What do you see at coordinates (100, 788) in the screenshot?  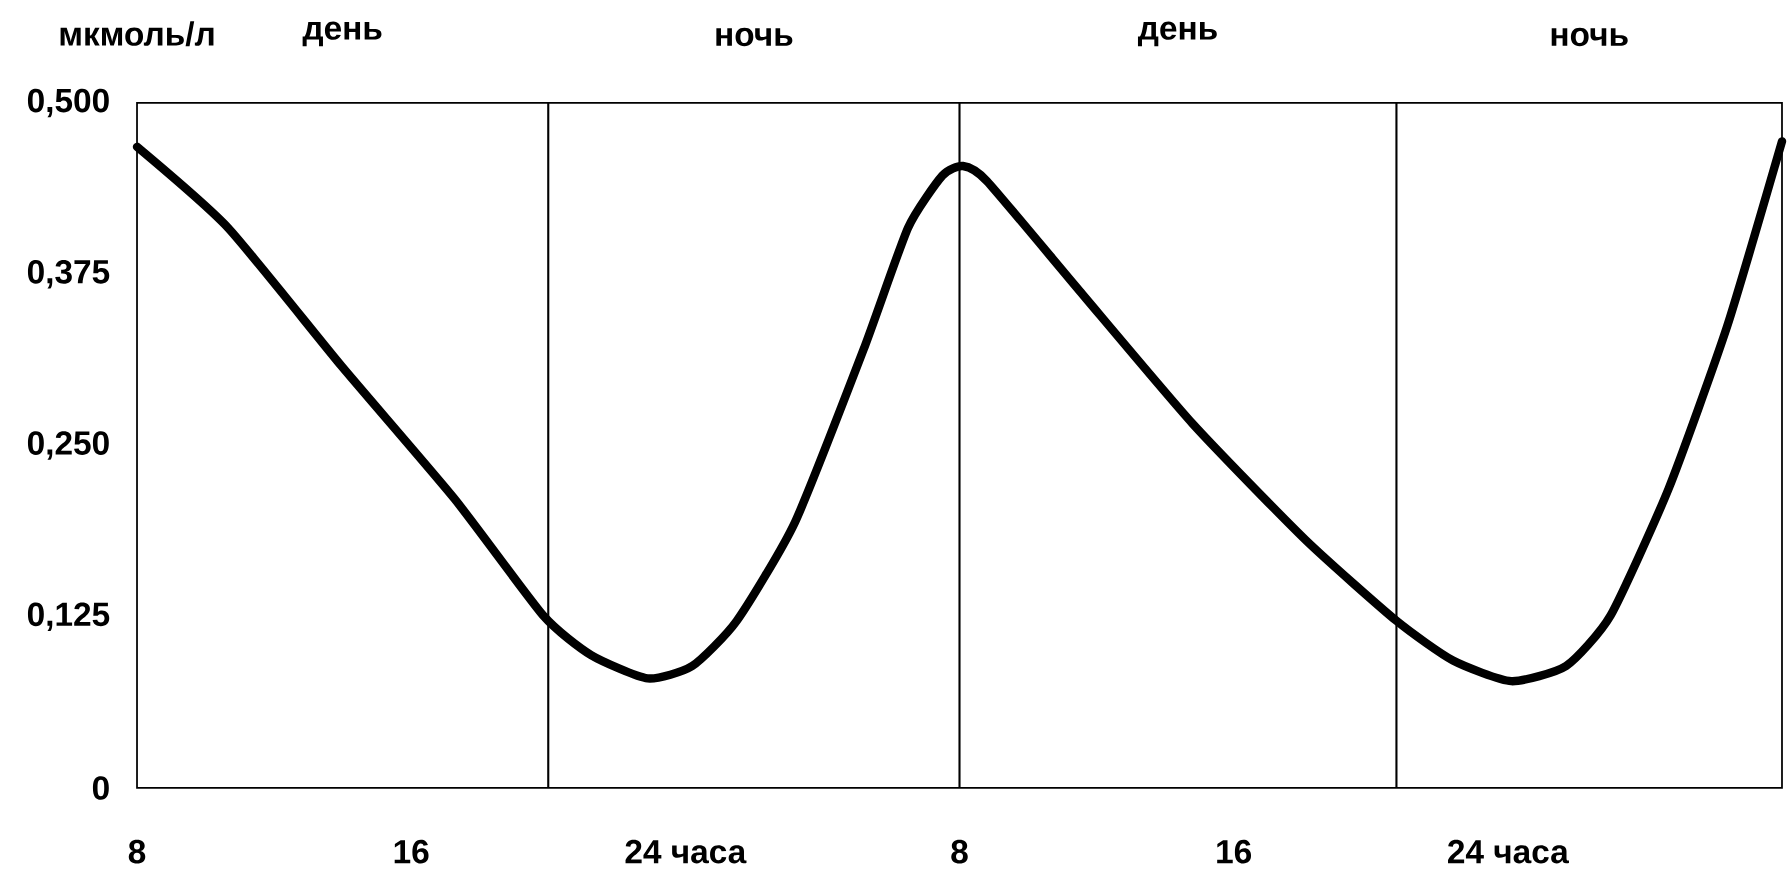 I see `y-tick-label: 0` at bounding box center [100, 788].